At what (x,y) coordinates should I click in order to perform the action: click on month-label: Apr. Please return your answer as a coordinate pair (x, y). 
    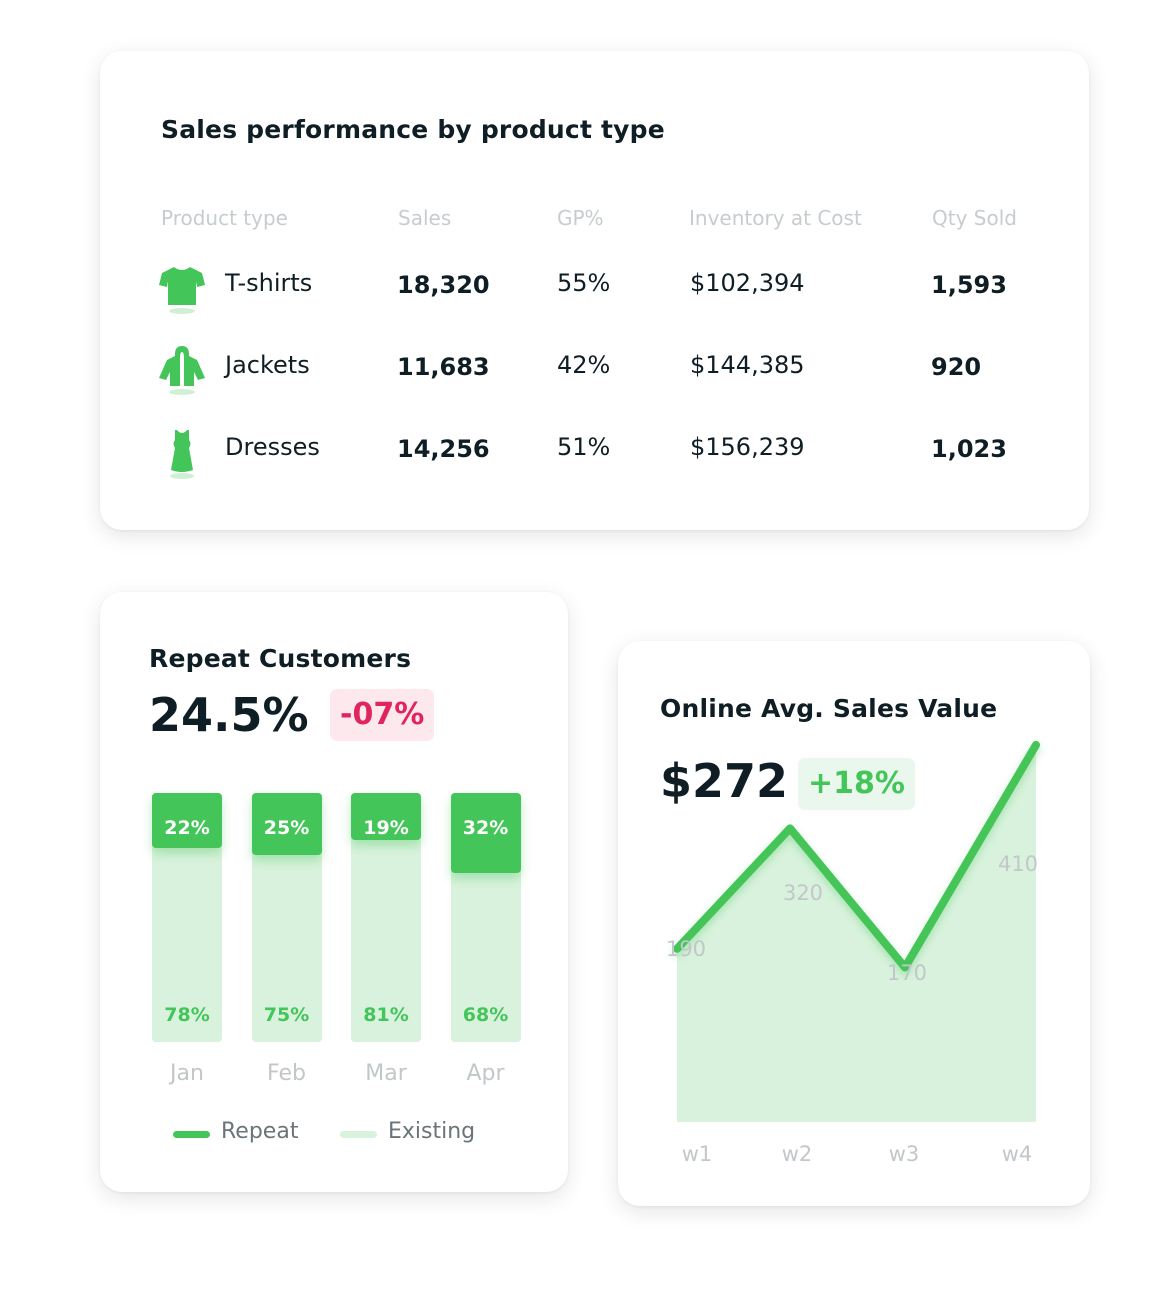
    Looking at the image, I should click on (485, 1073).